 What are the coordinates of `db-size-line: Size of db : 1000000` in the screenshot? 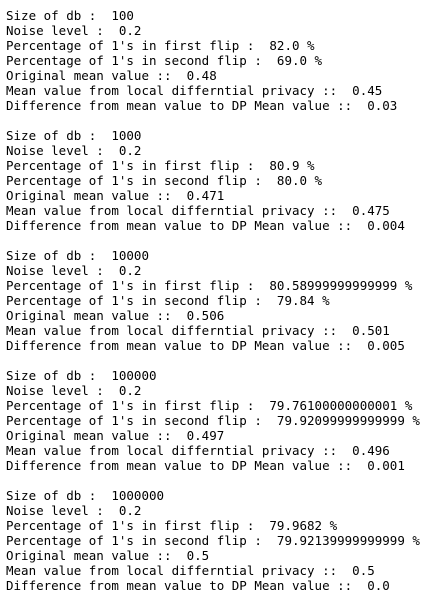 It's located at (85, 495).